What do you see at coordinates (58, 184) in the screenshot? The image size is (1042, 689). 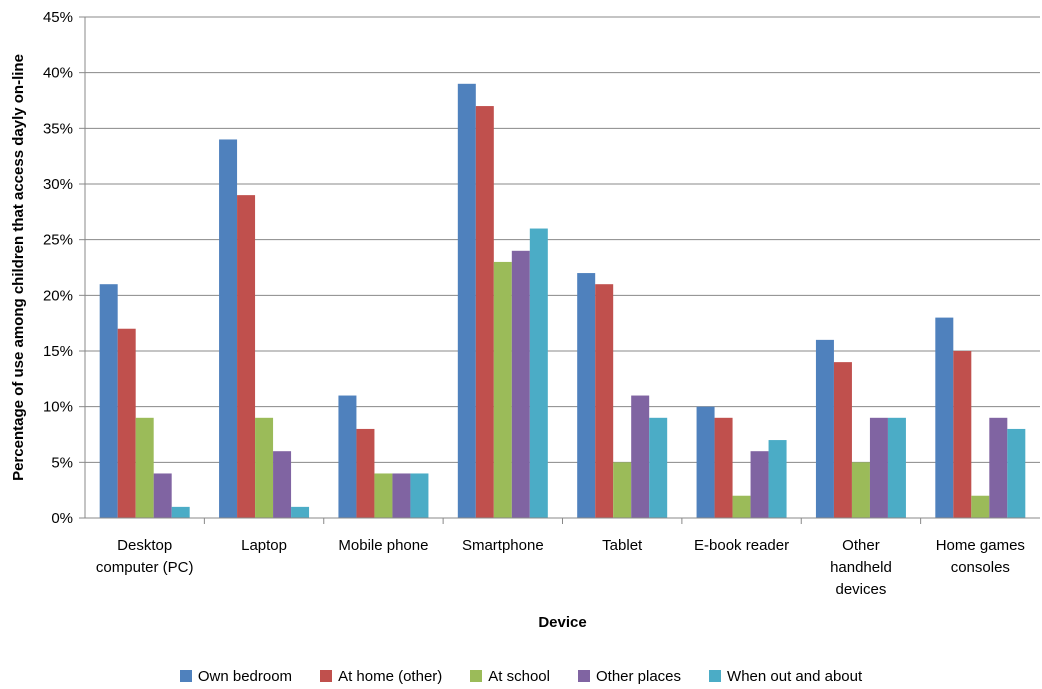 I see `y-tick-label: 30%` at bounding box center [58, 184].